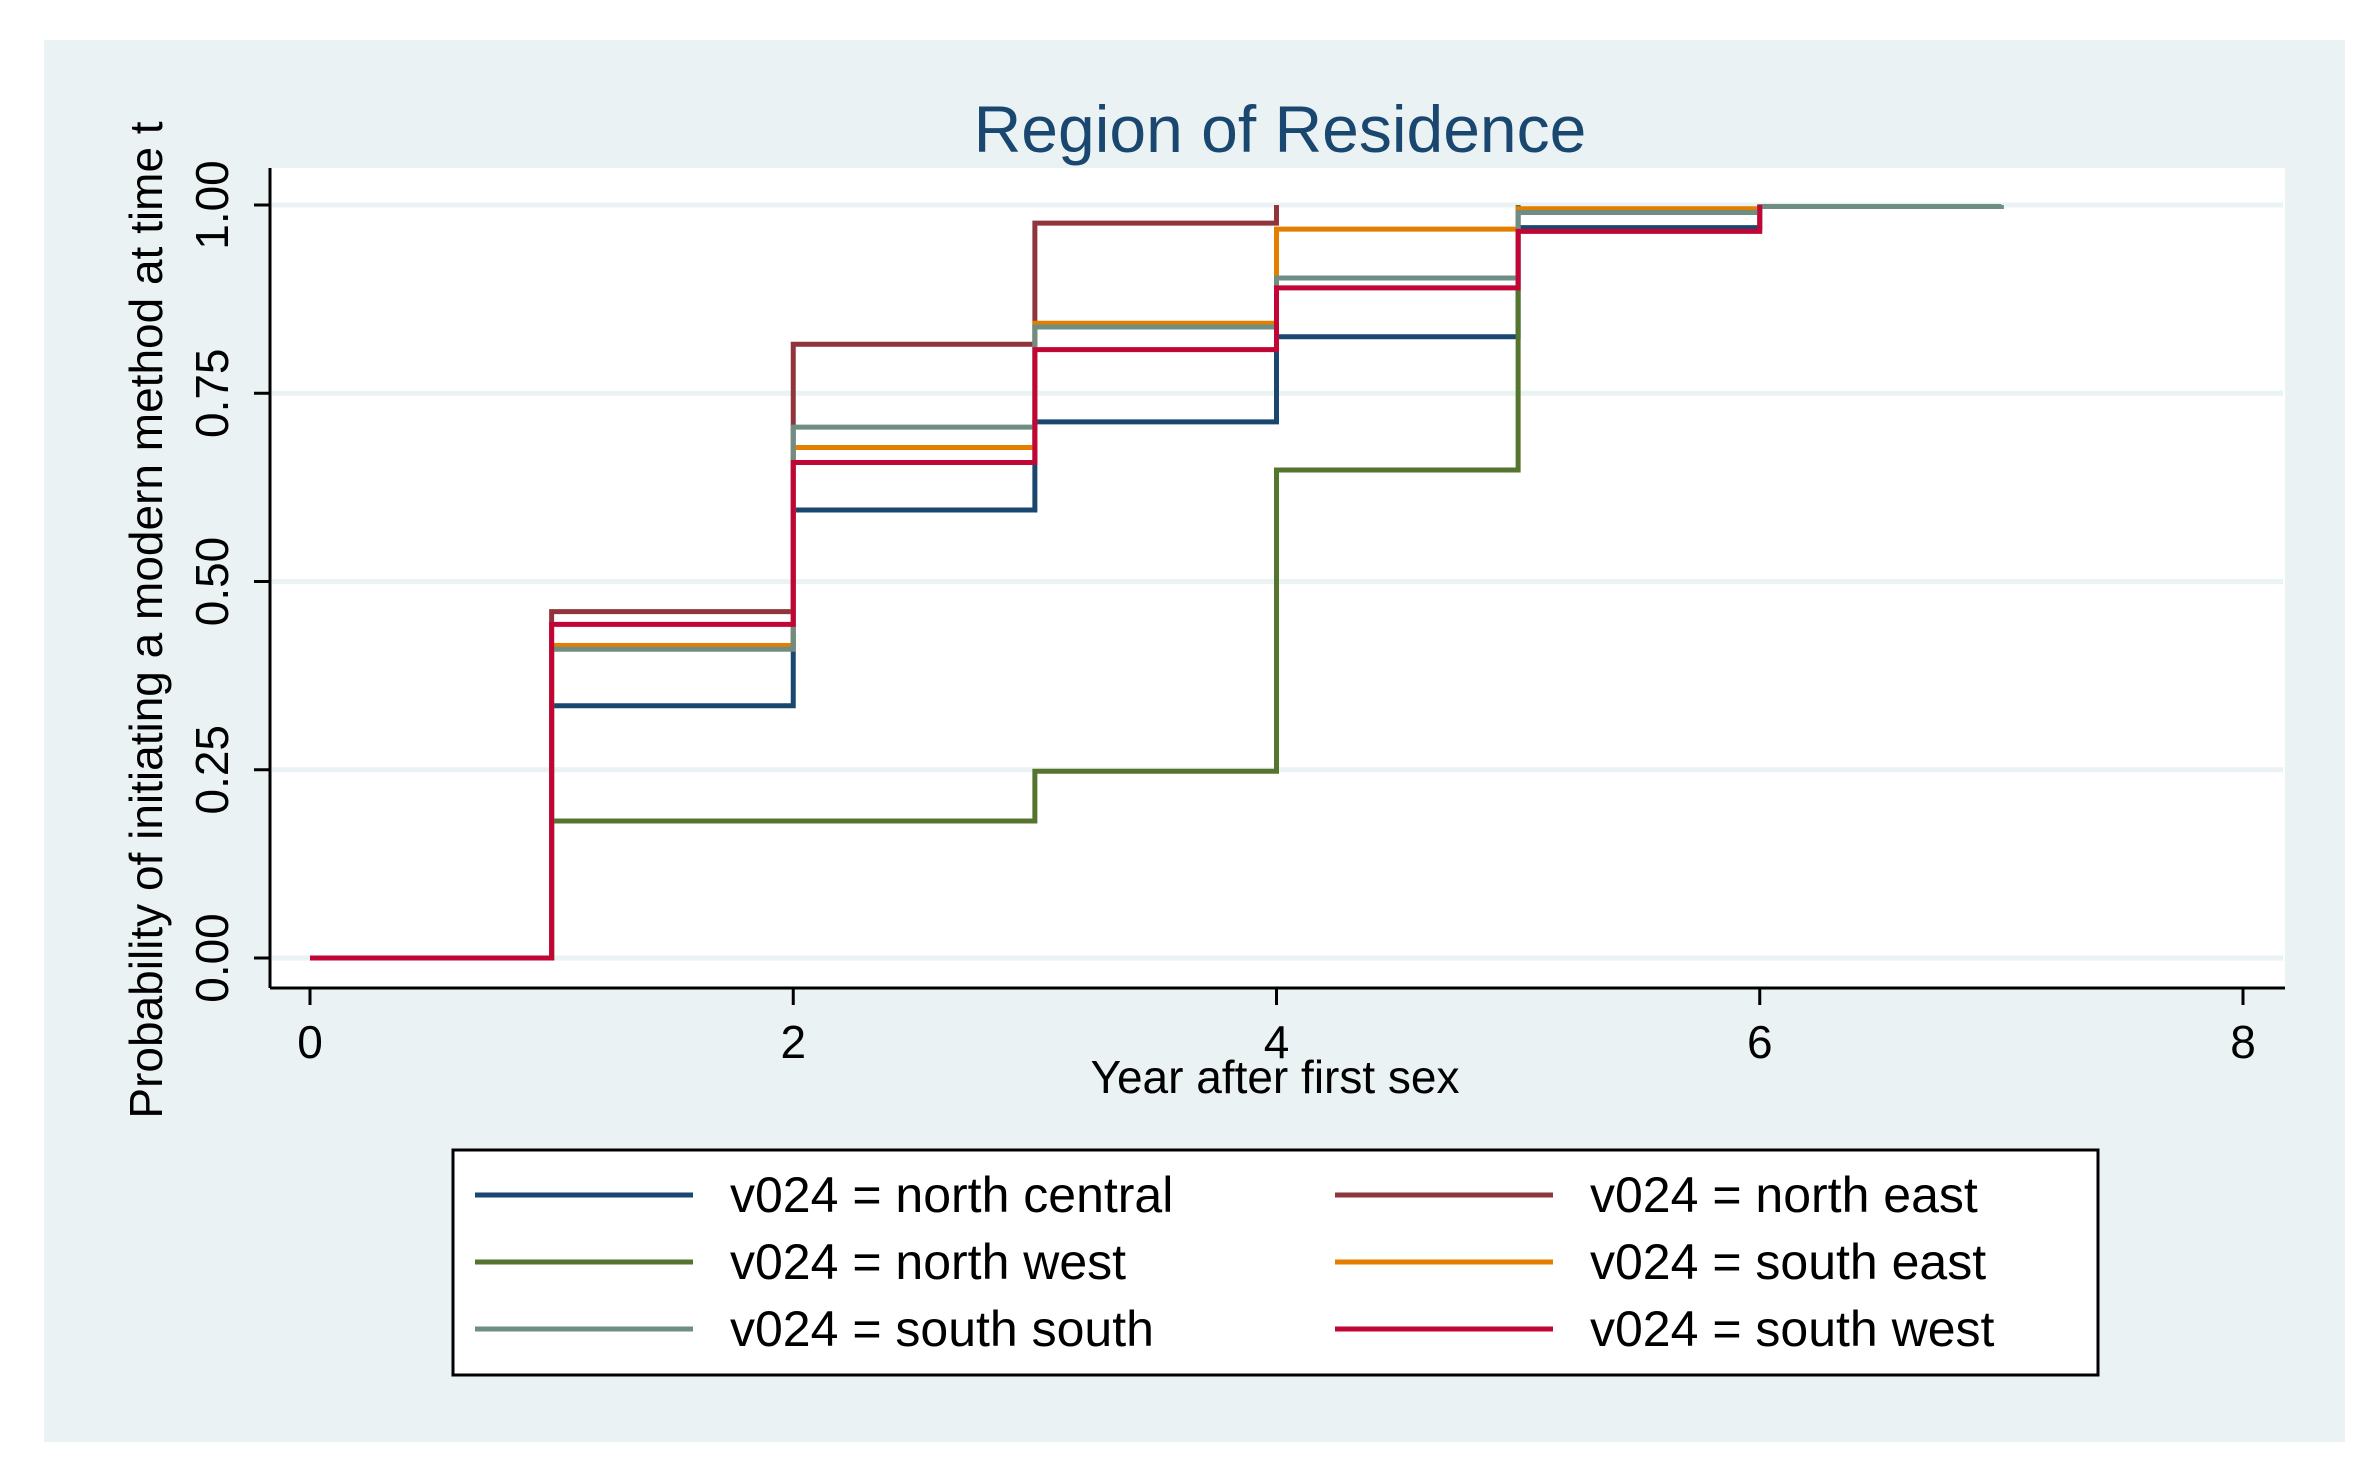 This screenshot has width=2361, height=1466. I want to click on x-axis-ticks: 0 2 4 6 8, so click(1276, 1028).